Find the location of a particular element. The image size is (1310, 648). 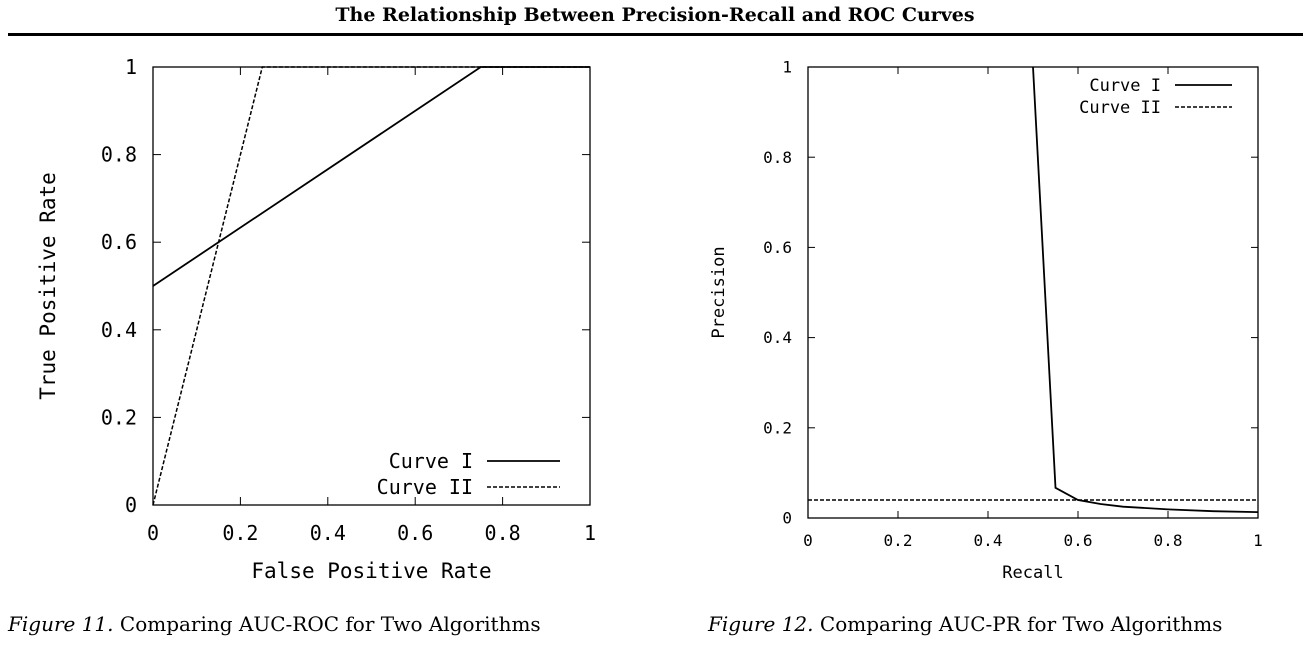

x-axis-label: Recall is located at coordinates (1032, 573).